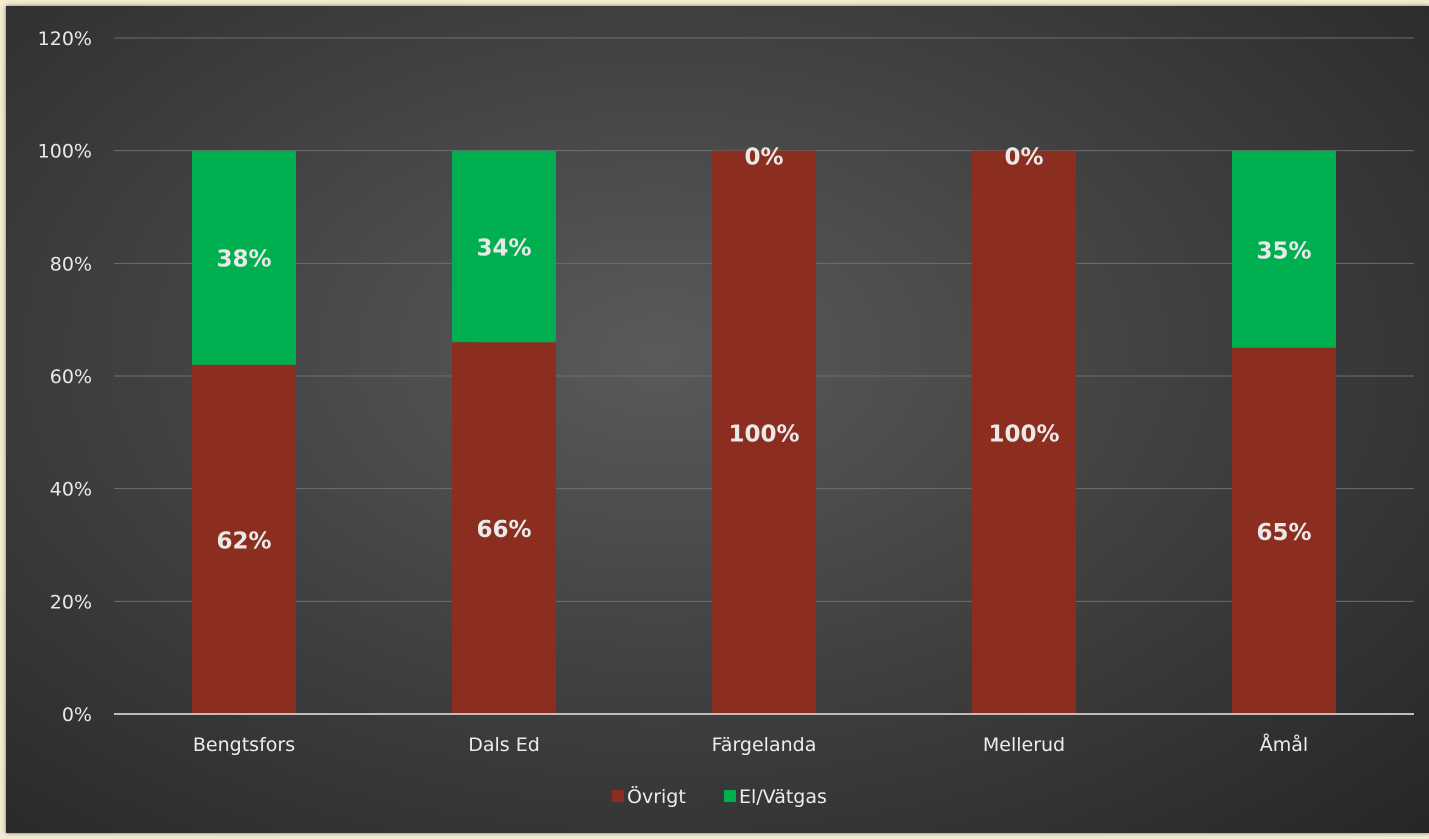 The height and width of the screenshot is (839, 1429). I want to click on x-category-label: Åmål, so click(1284, 744).